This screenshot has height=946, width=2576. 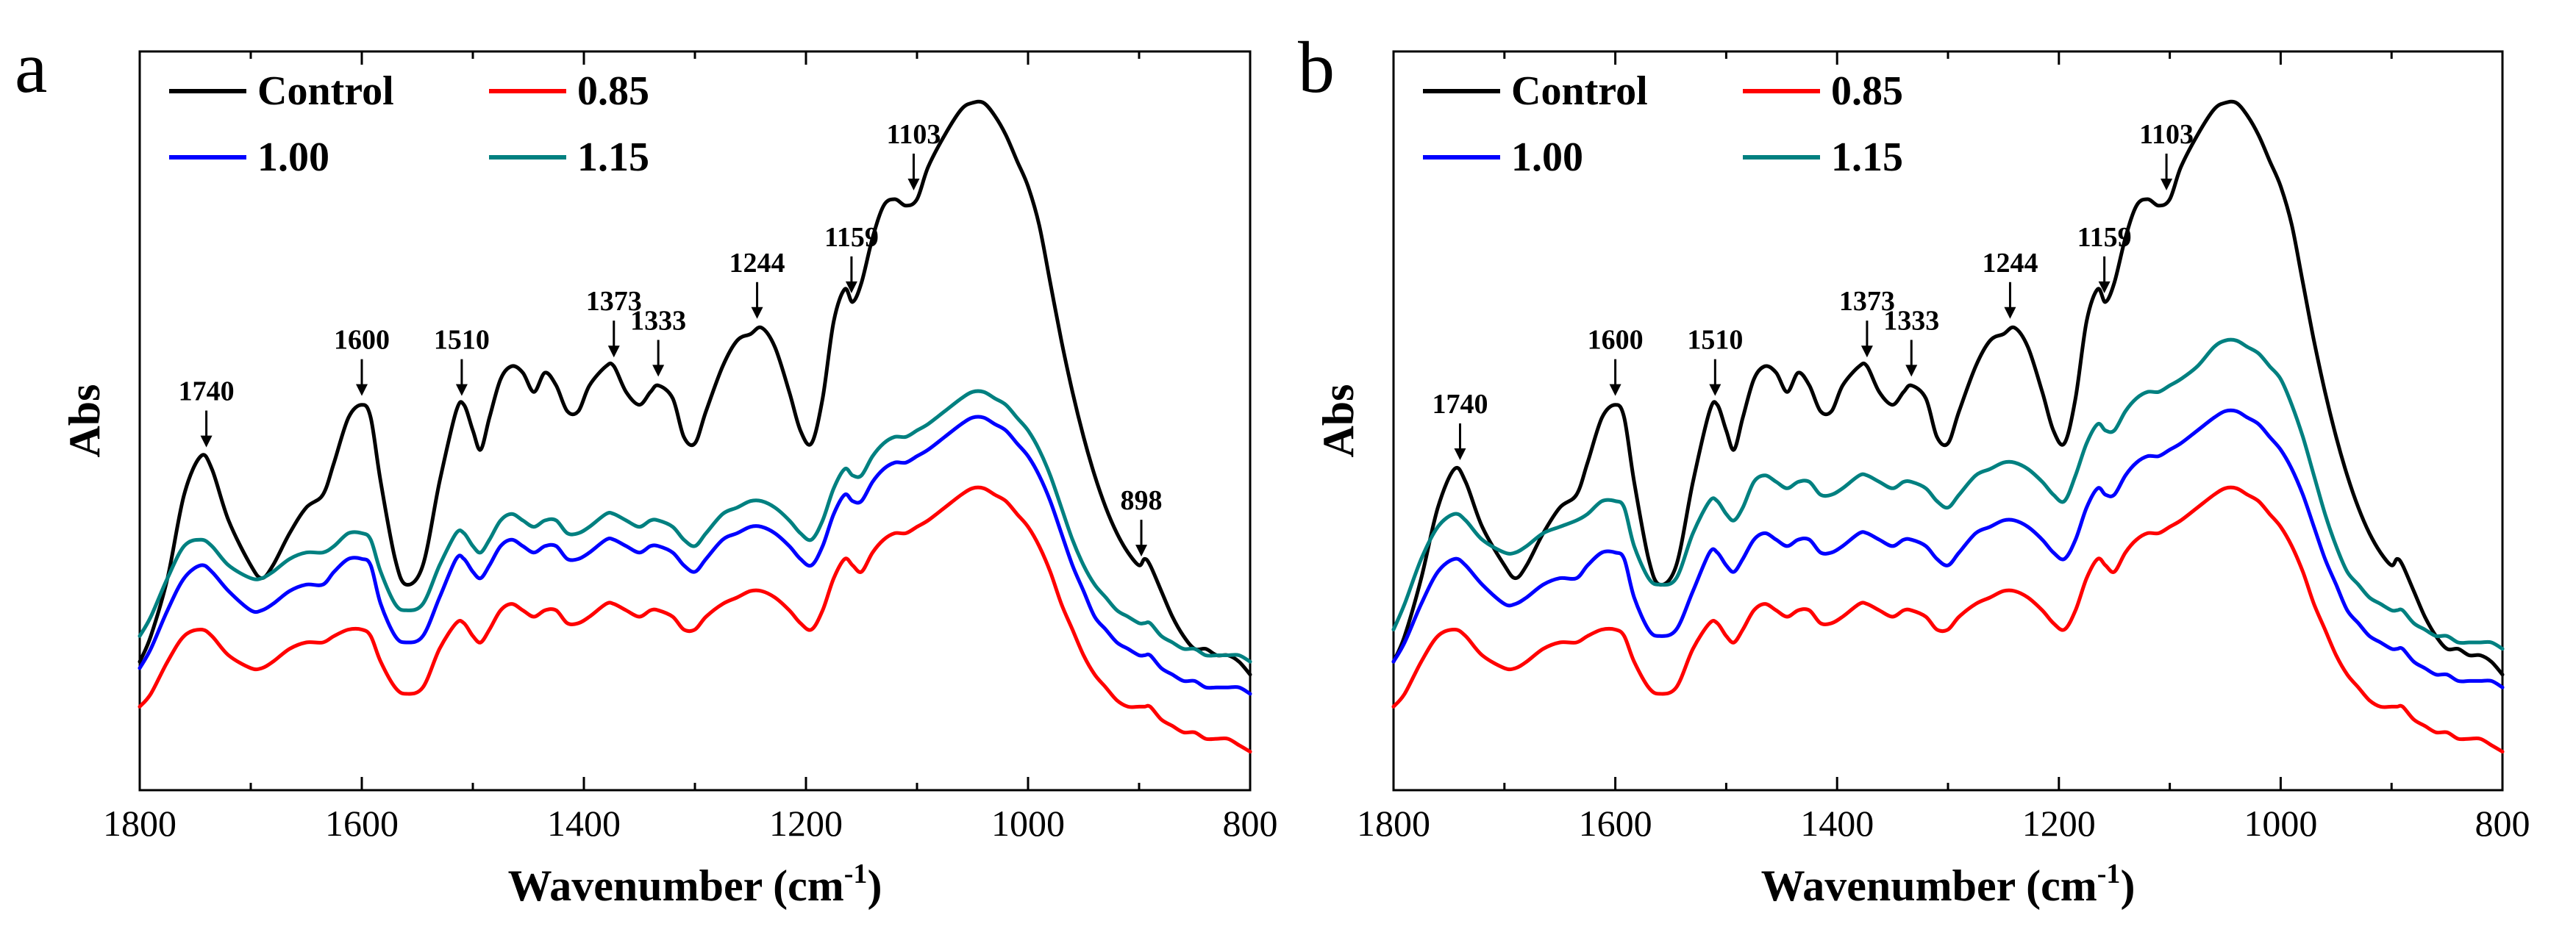 What do you see at coordinates (31, 67) in the screenshot?
I see `panel-letter: a` at bounding box center [31, 67].